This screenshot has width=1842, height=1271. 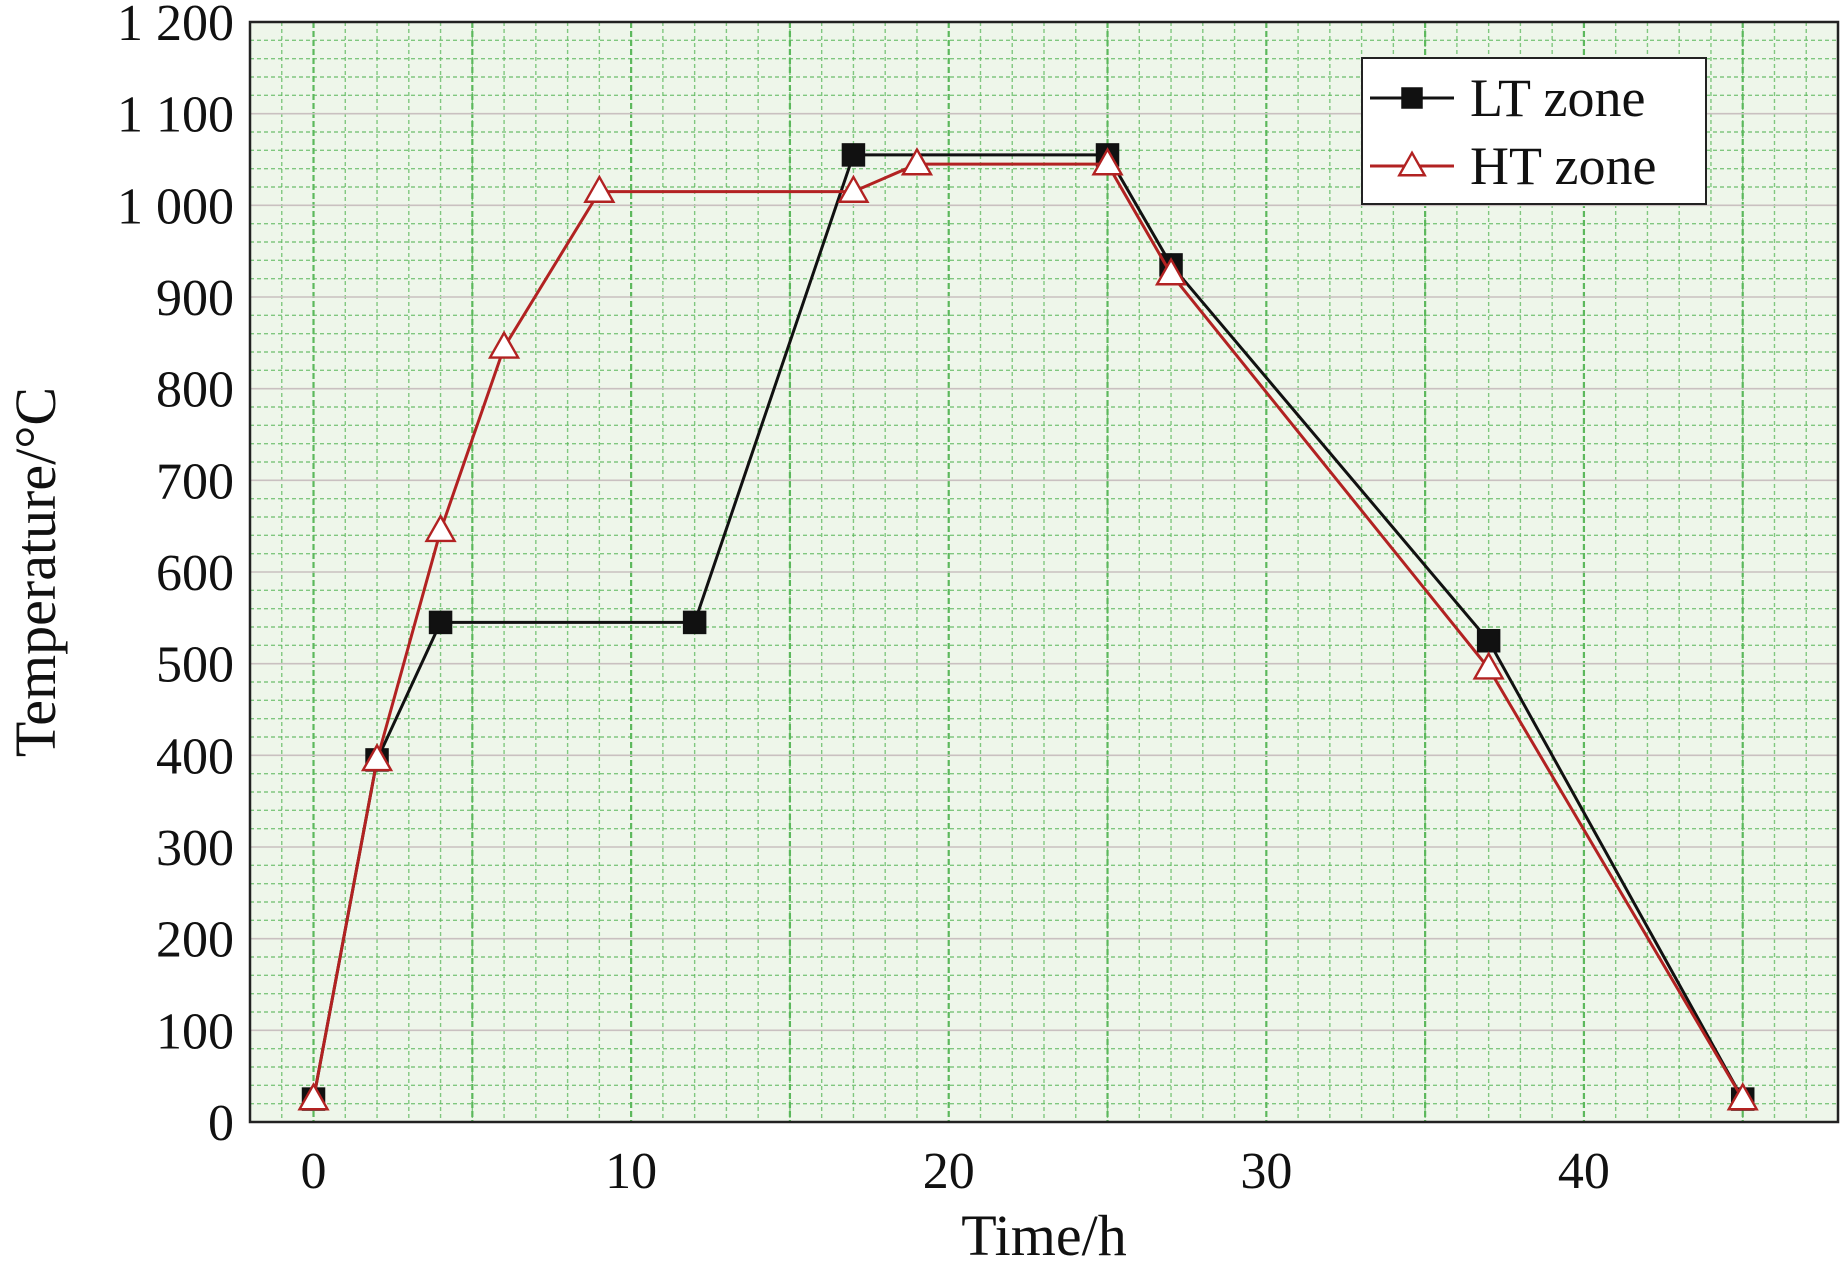 I want to click on legend-box, so click(x=1534, y=131).